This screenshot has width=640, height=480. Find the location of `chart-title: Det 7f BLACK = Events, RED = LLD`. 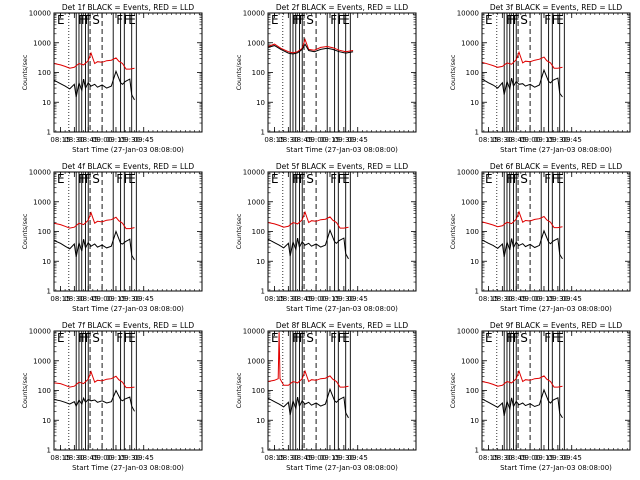

chart-title: Det 7f BLACK = Events, RED = LLD is located at coordinates (128, 325).